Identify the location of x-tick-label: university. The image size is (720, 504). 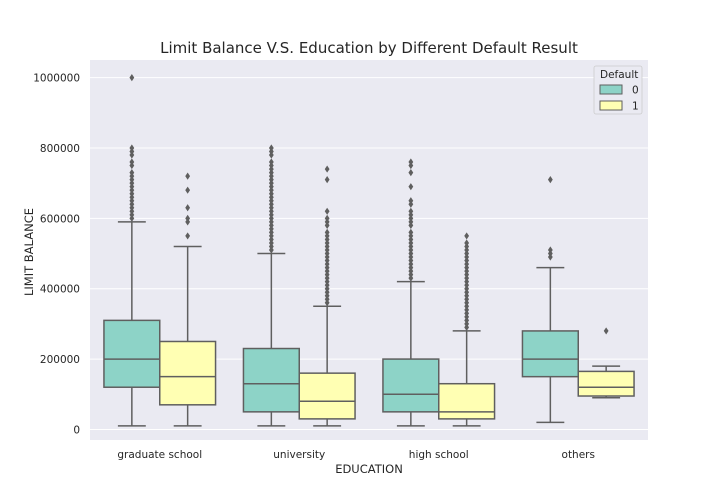
(299, 455).